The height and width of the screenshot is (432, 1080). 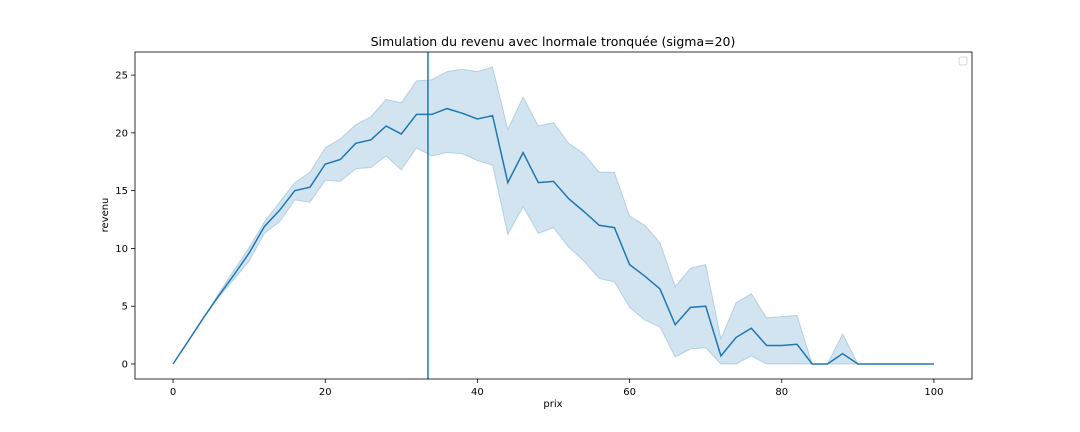 I want to click on x-tick-label: 80, so click(x=781, y=392).